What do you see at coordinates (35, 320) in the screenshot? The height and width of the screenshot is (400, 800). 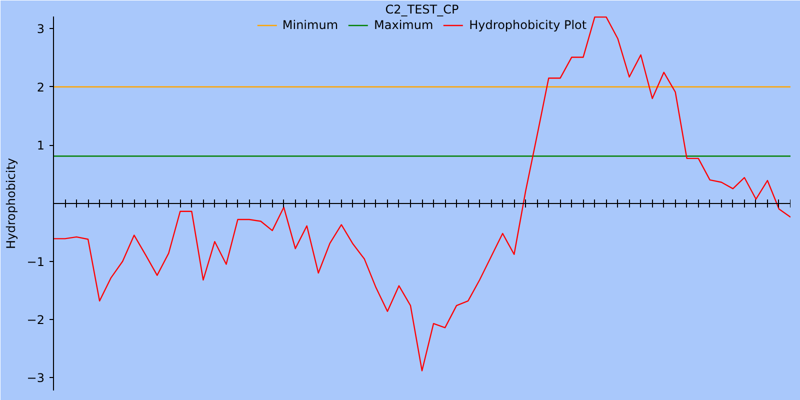 I see `y-tick-label: −2` at bounding box center [35, 320].